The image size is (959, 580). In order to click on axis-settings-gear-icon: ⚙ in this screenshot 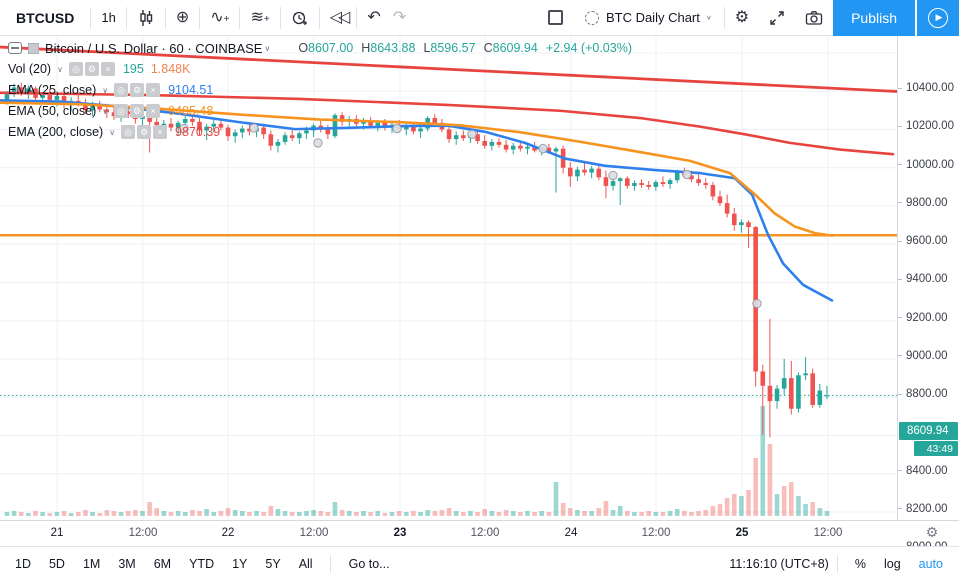, I will do `click(932, 532)`.